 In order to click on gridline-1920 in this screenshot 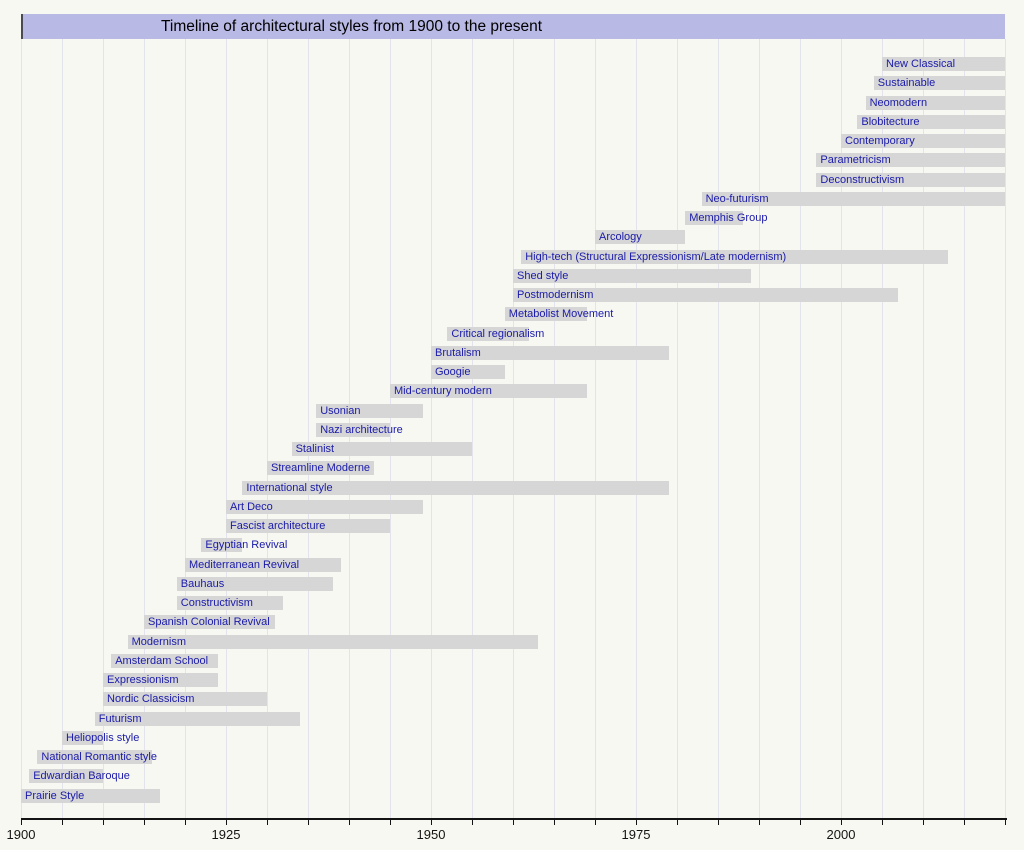, I will do `click(185, 428)`.